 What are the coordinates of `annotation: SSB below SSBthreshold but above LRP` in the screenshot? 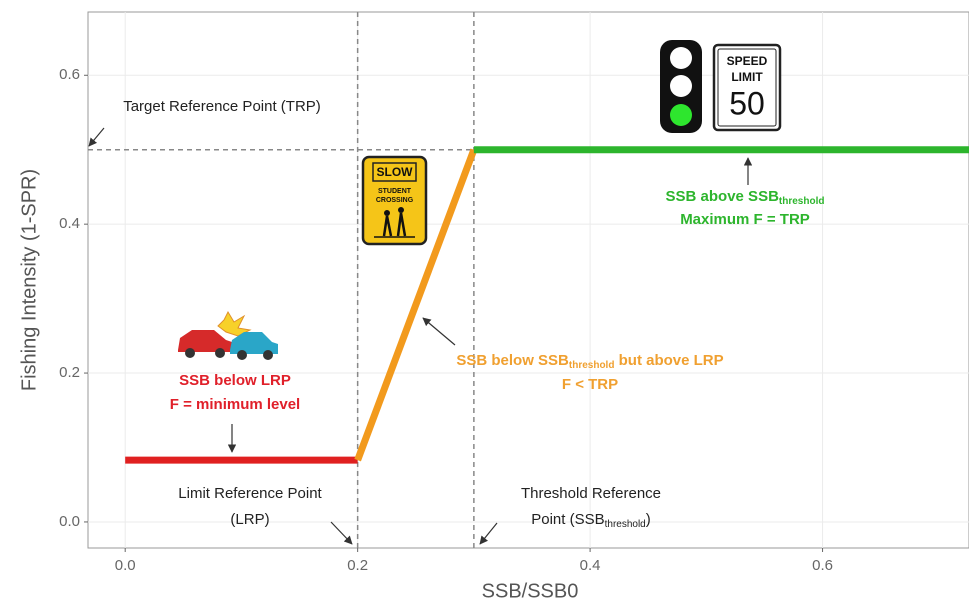 It's located at (589, 361).